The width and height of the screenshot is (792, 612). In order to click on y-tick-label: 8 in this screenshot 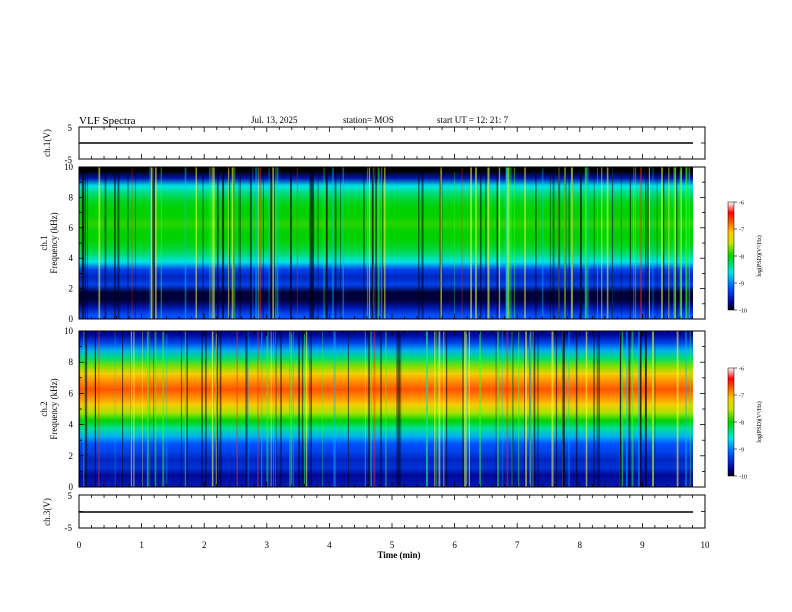, I will do `click(71, 362)`.